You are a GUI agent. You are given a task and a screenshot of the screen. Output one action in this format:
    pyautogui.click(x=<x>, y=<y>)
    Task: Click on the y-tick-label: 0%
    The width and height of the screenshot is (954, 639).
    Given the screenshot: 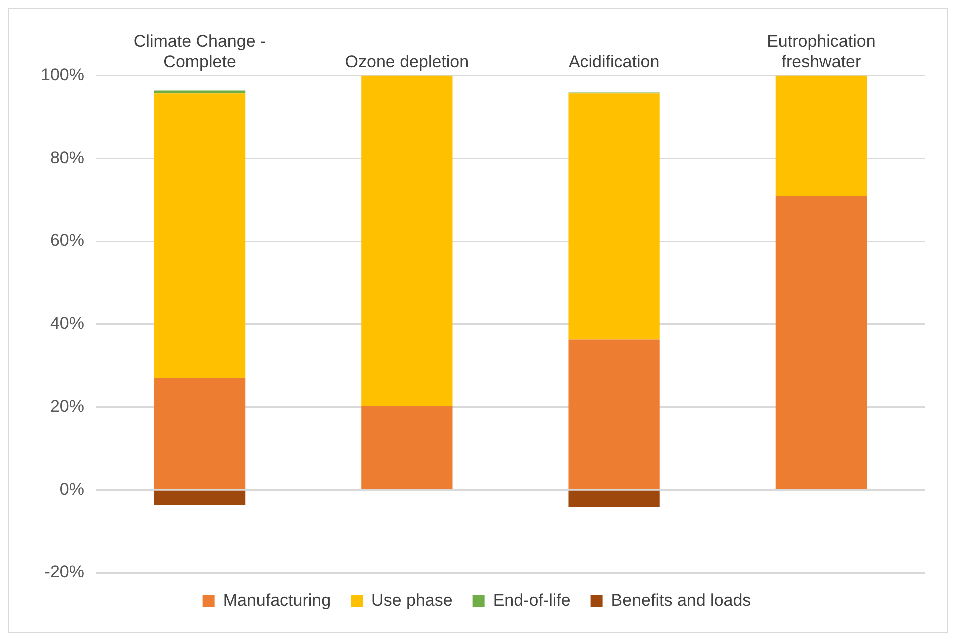 What is the action you would take?
    pyautogui.click(x=72, y=489)
    